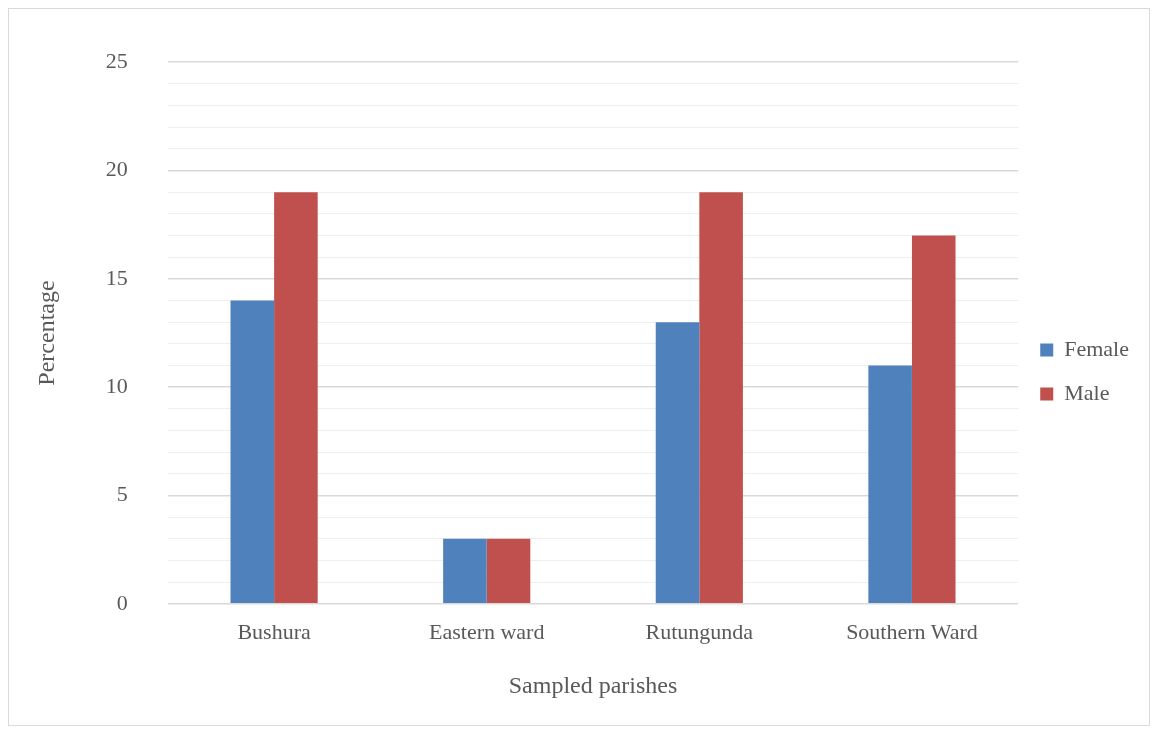 This screenshot has height=738, width=1162. I want to click on legend-label: Female, so click(1097, 348).